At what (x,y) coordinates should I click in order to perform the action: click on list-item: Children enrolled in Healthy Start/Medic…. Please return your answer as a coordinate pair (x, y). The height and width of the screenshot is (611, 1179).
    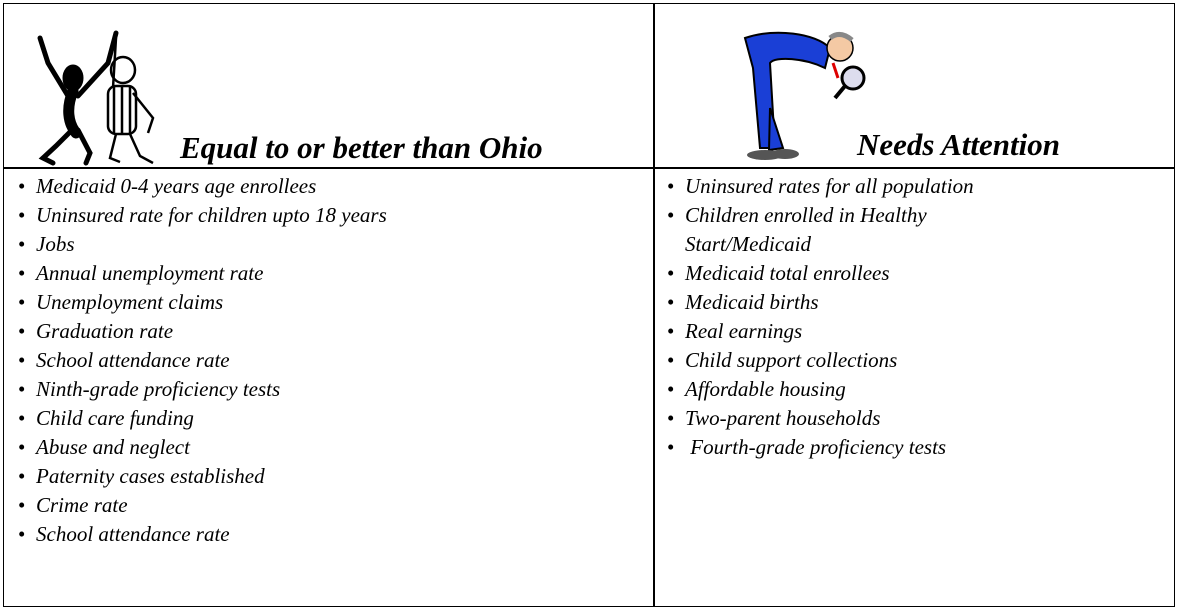
    Looking at the image, I should click on (841, 230).